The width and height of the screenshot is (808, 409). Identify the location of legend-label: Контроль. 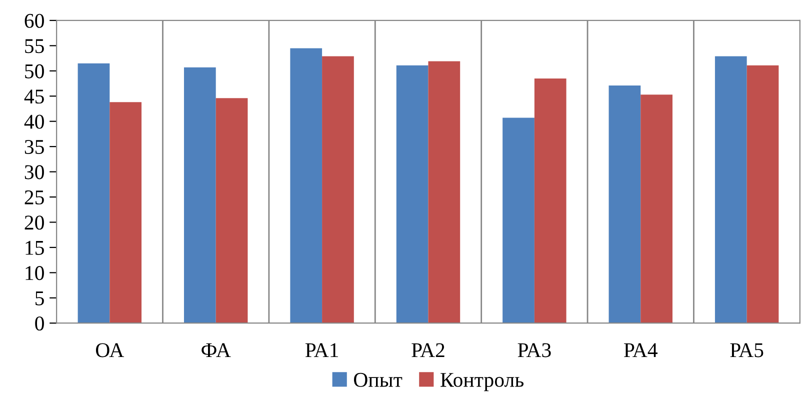
(482, 382).